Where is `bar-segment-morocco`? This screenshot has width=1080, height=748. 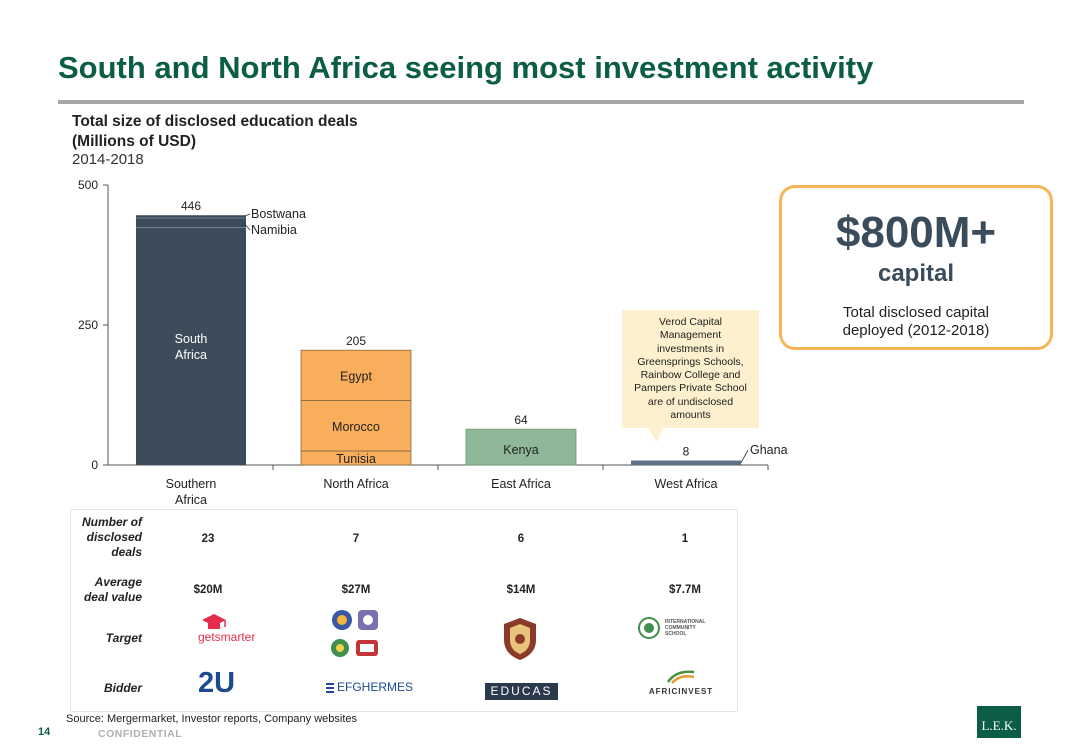
bar-segment-morocco is located at coordinates (356, 425).